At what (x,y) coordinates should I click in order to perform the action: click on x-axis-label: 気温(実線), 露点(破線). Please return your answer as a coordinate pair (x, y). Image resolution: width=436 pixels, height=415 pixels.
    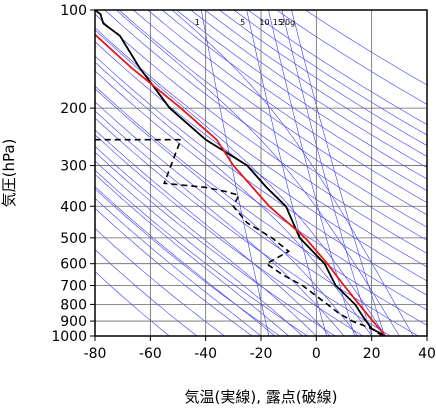
    Looking at the image, I should click on (261, 397).